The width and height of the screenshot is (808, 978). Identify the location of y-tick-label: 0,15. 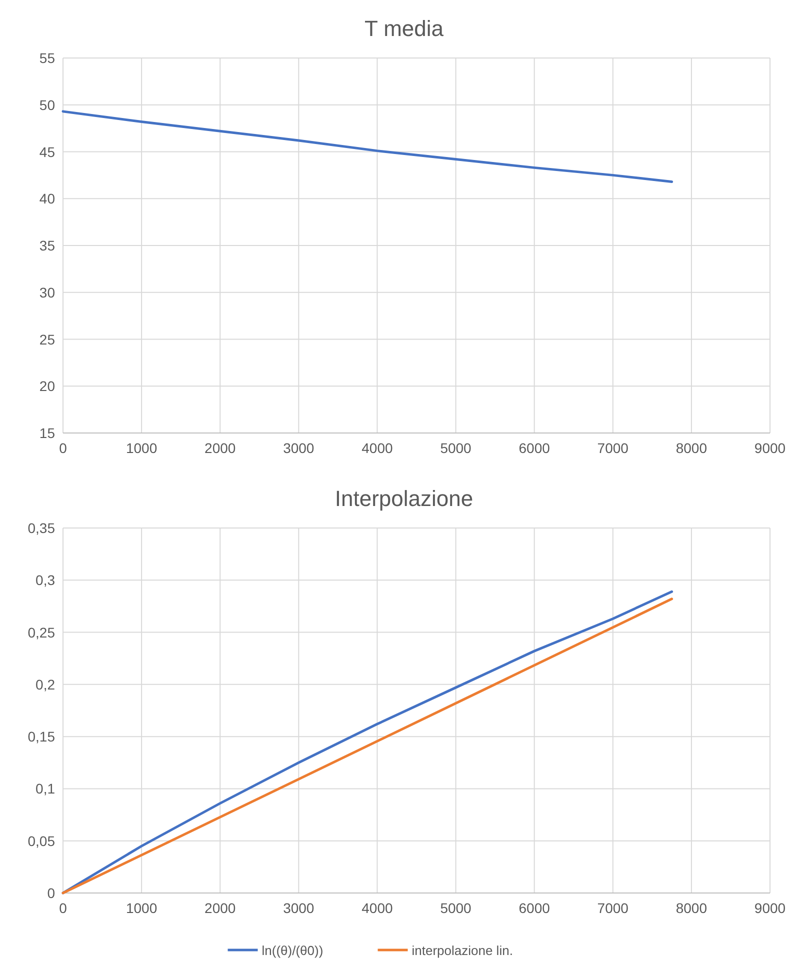
(42, 736).